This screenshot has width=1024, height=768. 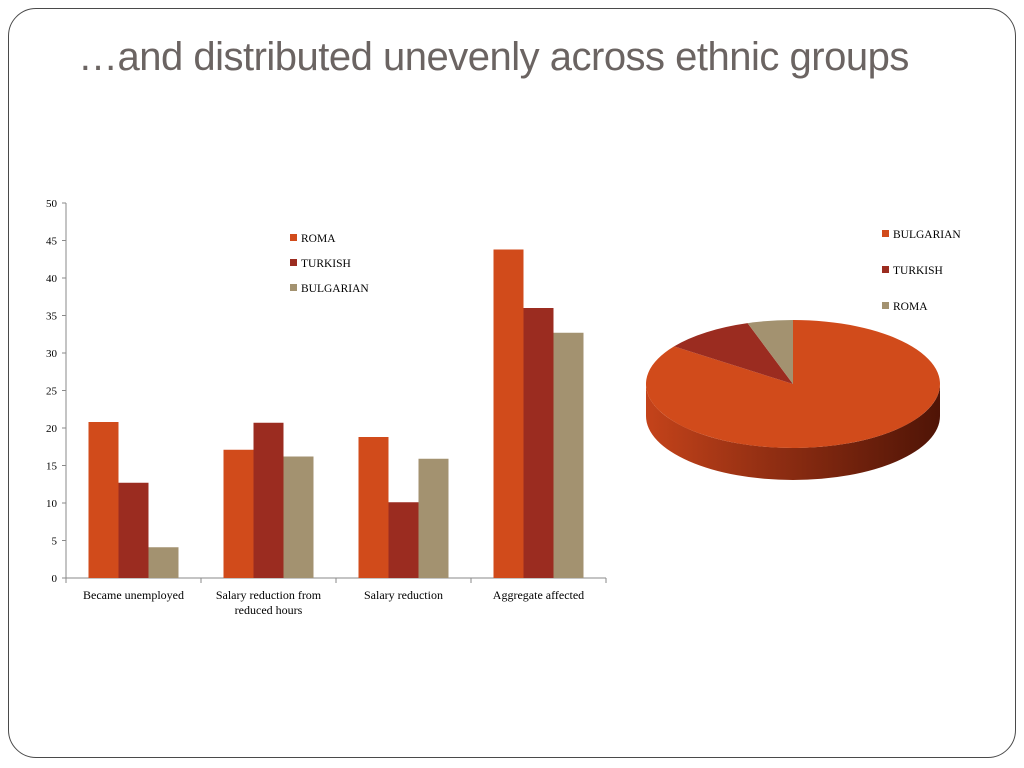 I want to click on y-tick-label: 35, so click(x=52, y=317).